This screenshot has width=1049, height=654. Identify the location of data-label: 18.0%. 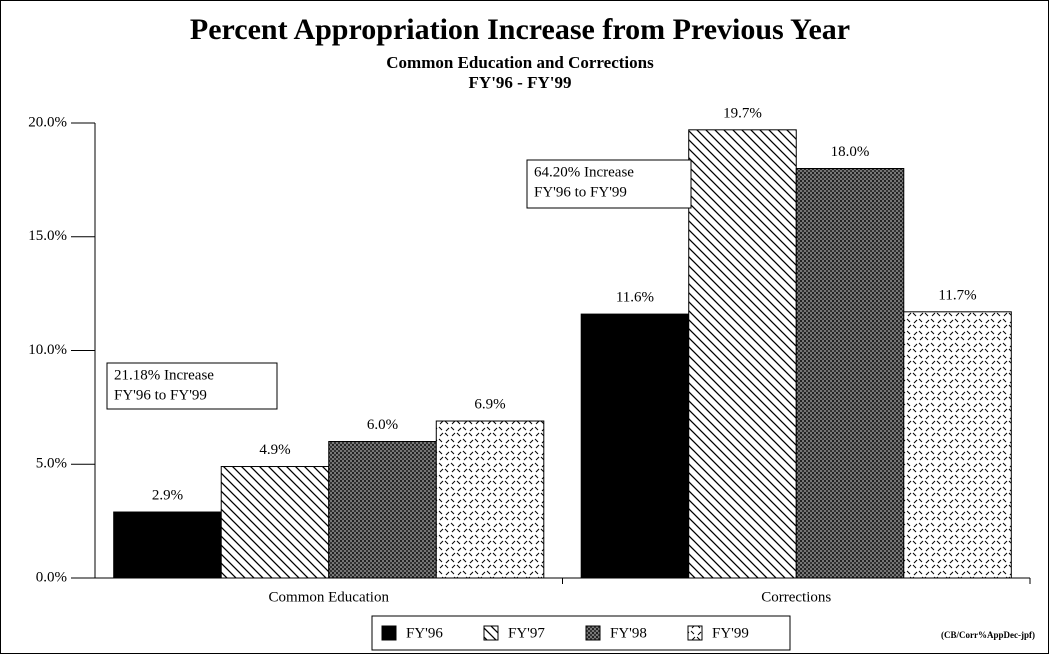
(850, 152).